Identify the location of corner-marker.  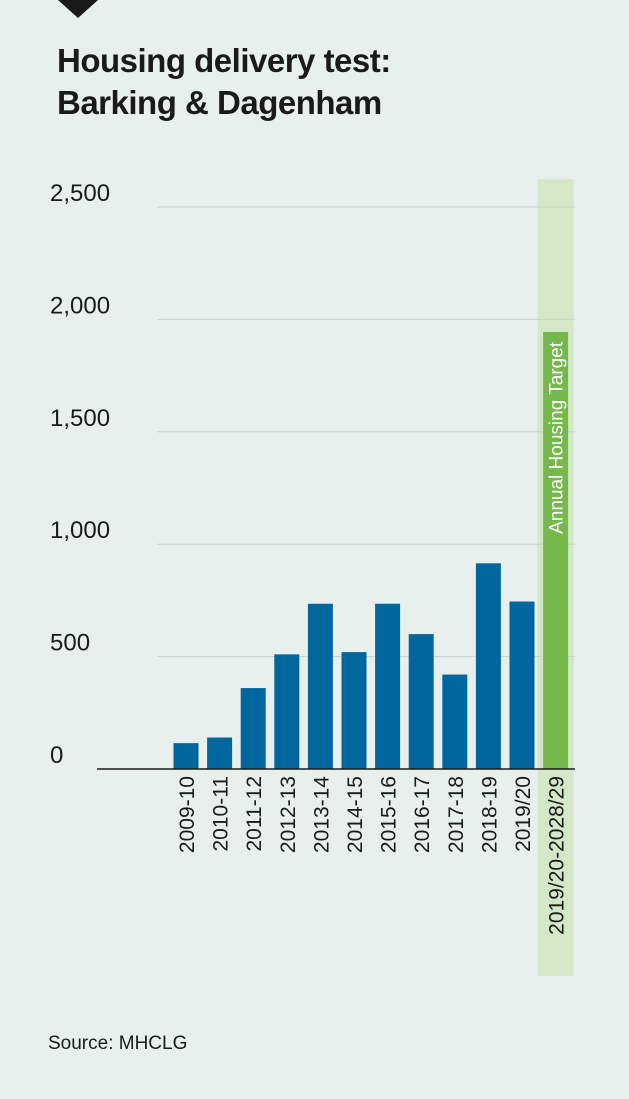
(78, 9).